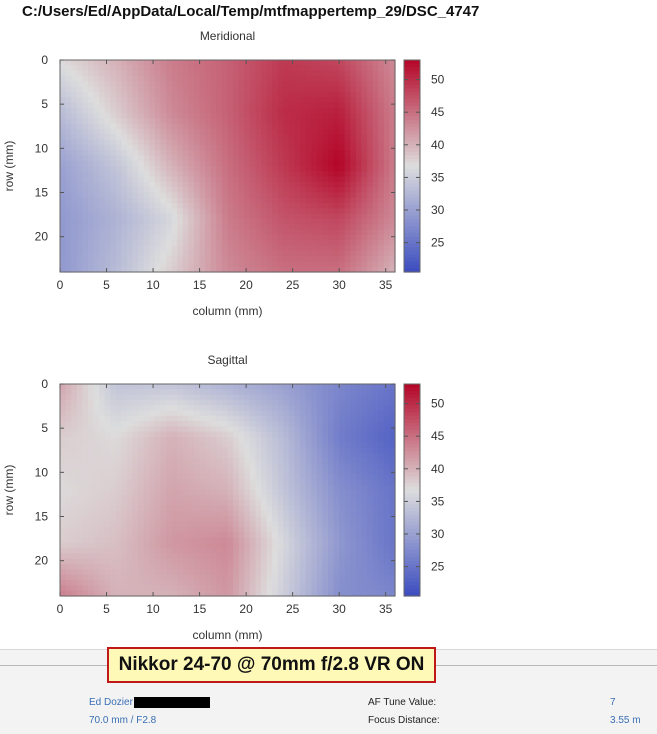  Describe the element at coordinates (246, 609) in the screenshot. I see `x-tick-label: 20` at that location.